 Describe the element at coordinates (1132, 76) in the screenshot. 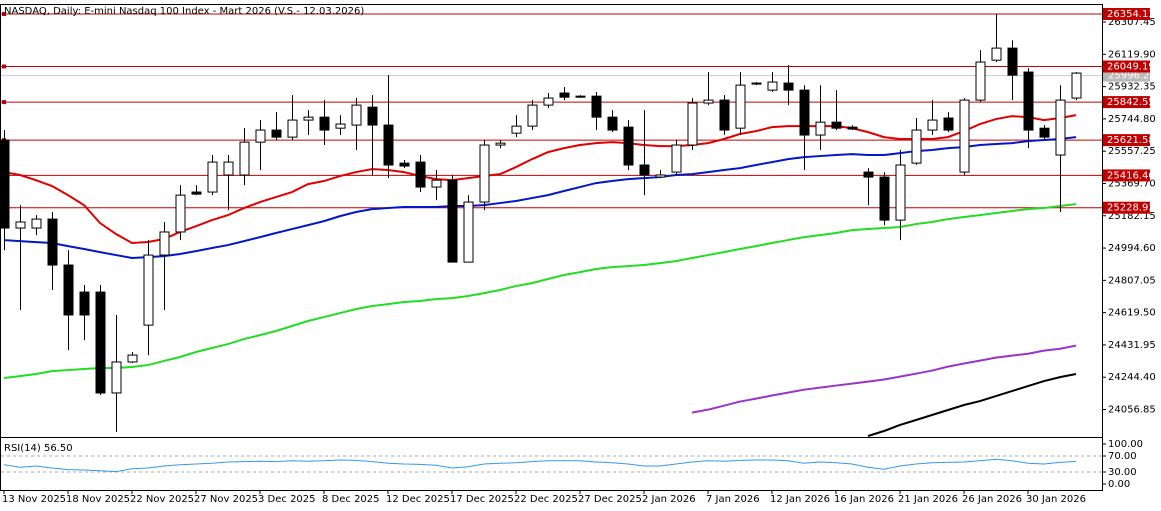

I see `last-price-label: 25996.26` at that location.